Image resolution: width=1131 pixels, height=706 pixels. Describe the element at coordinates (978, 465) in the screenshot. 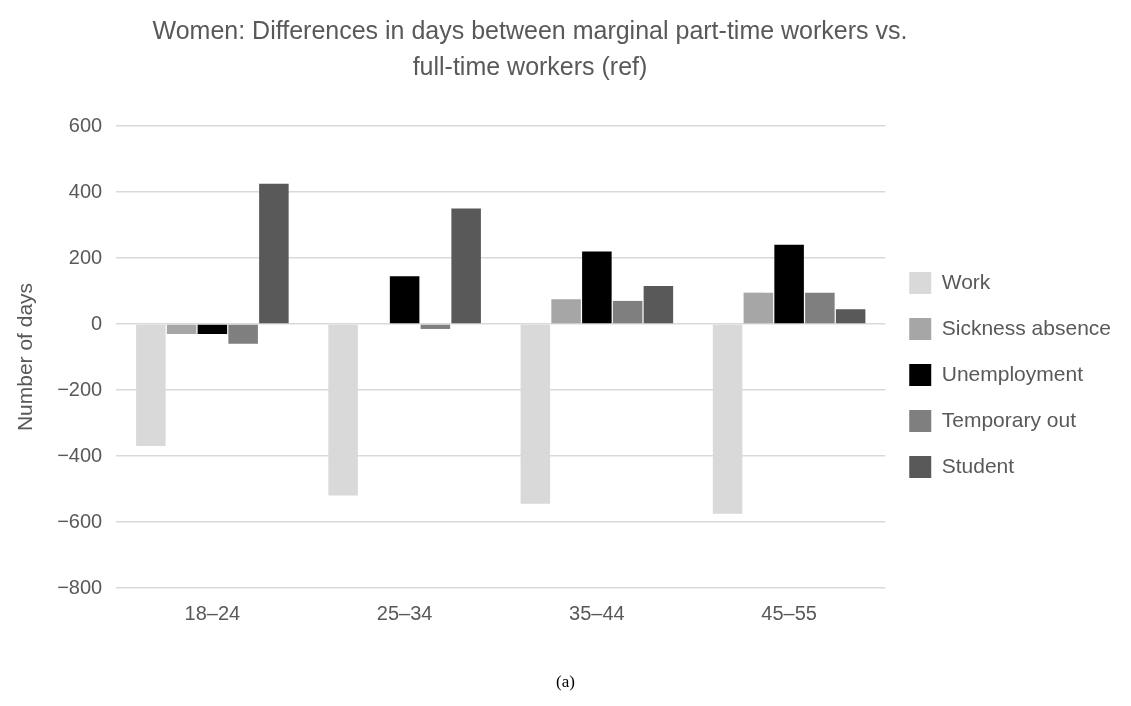

I see `legend-label: Student` at that location.